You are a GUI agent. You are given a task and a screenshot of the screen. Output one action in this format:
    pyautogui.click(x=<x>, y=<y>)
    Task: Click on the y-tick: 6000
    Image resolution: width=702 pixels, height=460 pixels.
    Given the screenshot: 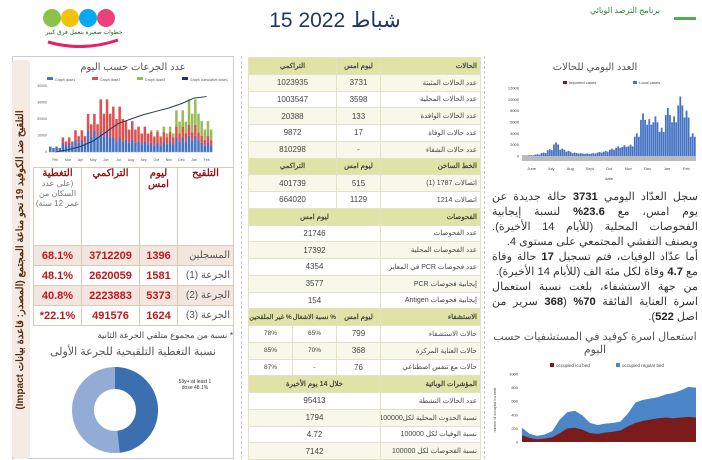 What is the action you would take?
    pyautogui.click(x=515, y=122)
    